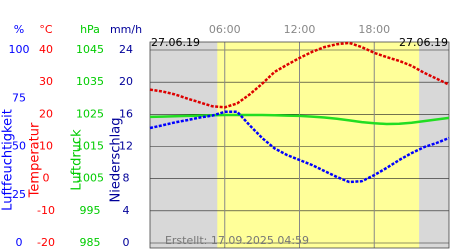 This screenshot has height=250, width=450. What do you see at coordinates (237, 240) in the screenshot?
I see `footer: Erstellt: 17.09.2025 04:59` at bounding box center [237, 240].